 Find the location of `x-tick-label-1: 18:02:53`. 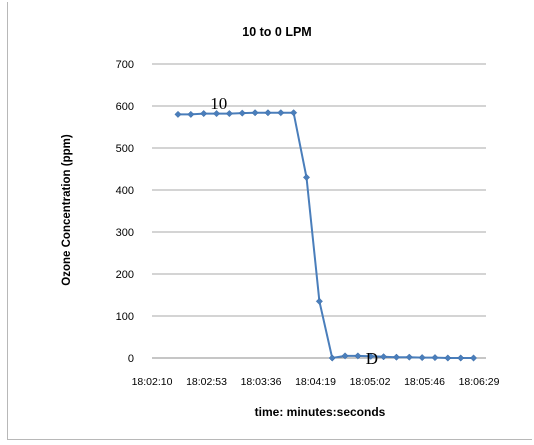

x-tick-label-1: 18:02:53 is located at coordinates (206, 382).